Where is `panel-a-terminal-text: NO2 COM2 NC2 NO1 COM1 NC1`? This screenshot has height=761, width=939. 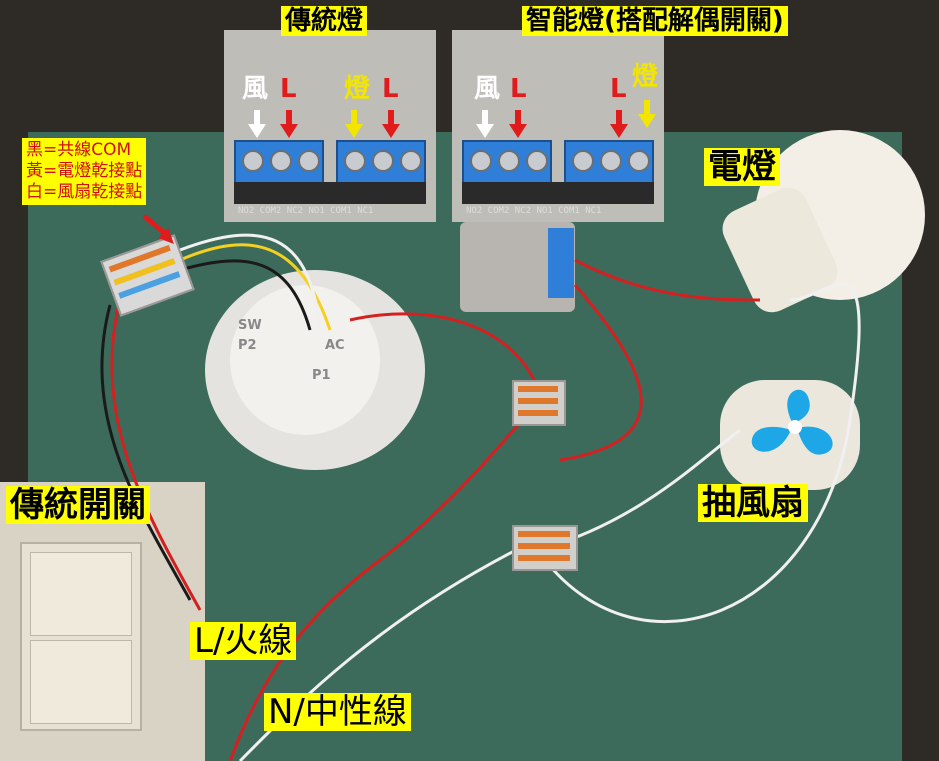
panel-a-terminal-text: NO2 COM2 NC2 NO1 COM1 NC1 is located at coordinates (306, 211).